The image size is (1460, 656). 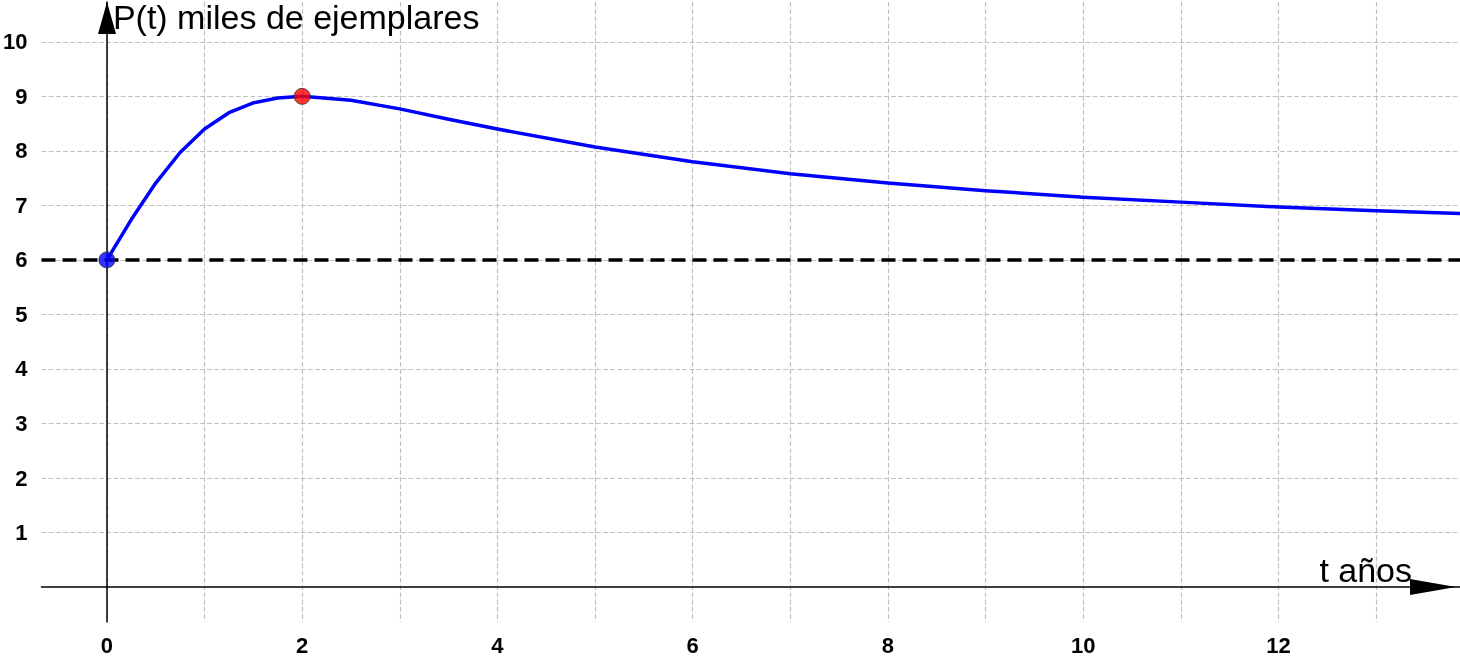 I want to click on y-tick-label: 9, so click(x=21, y=96).